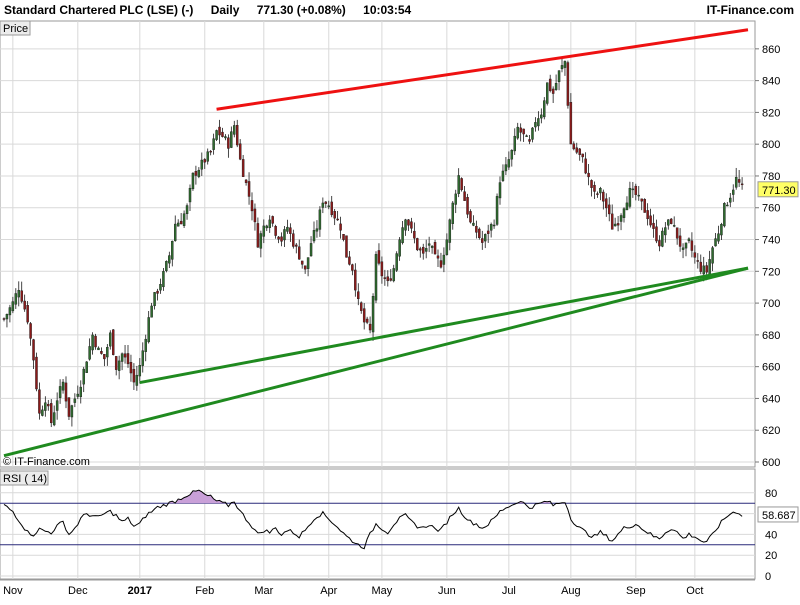 The width and height of the screenshot is (800, 605). I want to click on last-change: 771.30 (+0.08%), so click(301, 10).